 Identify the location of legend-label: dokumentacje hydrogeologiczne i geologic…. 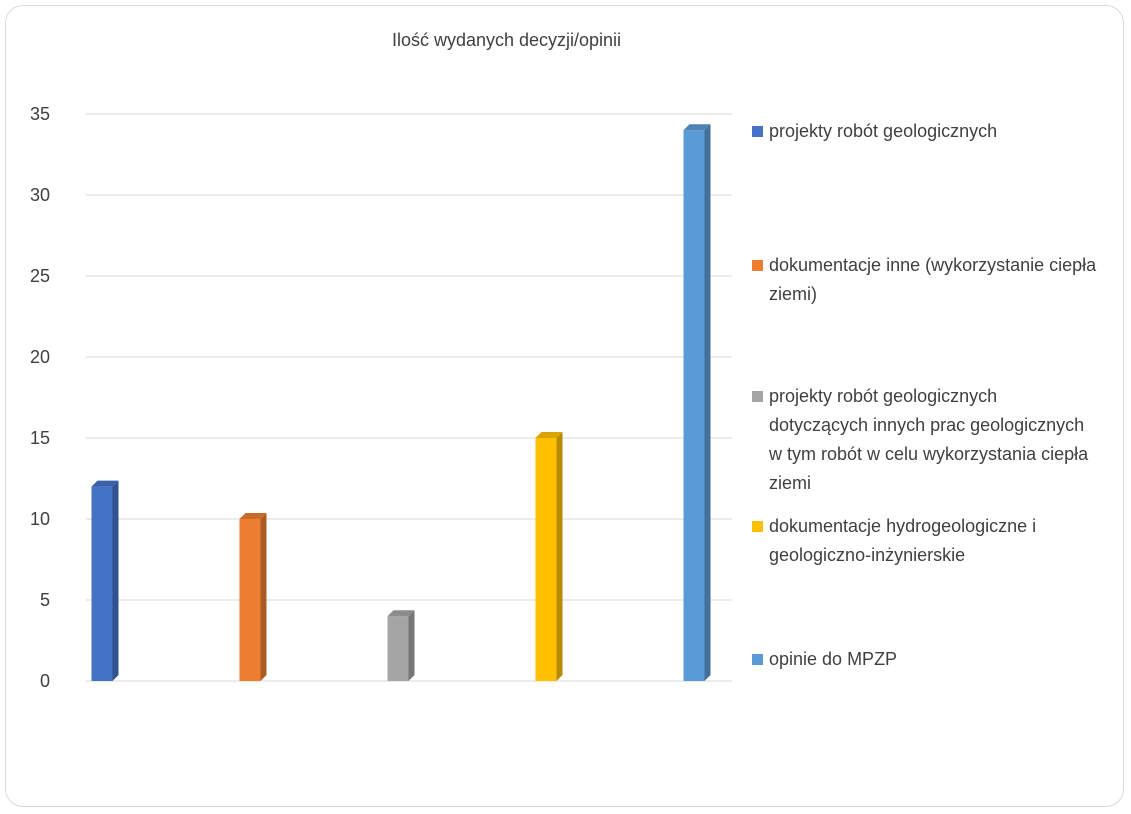
(903, 540).